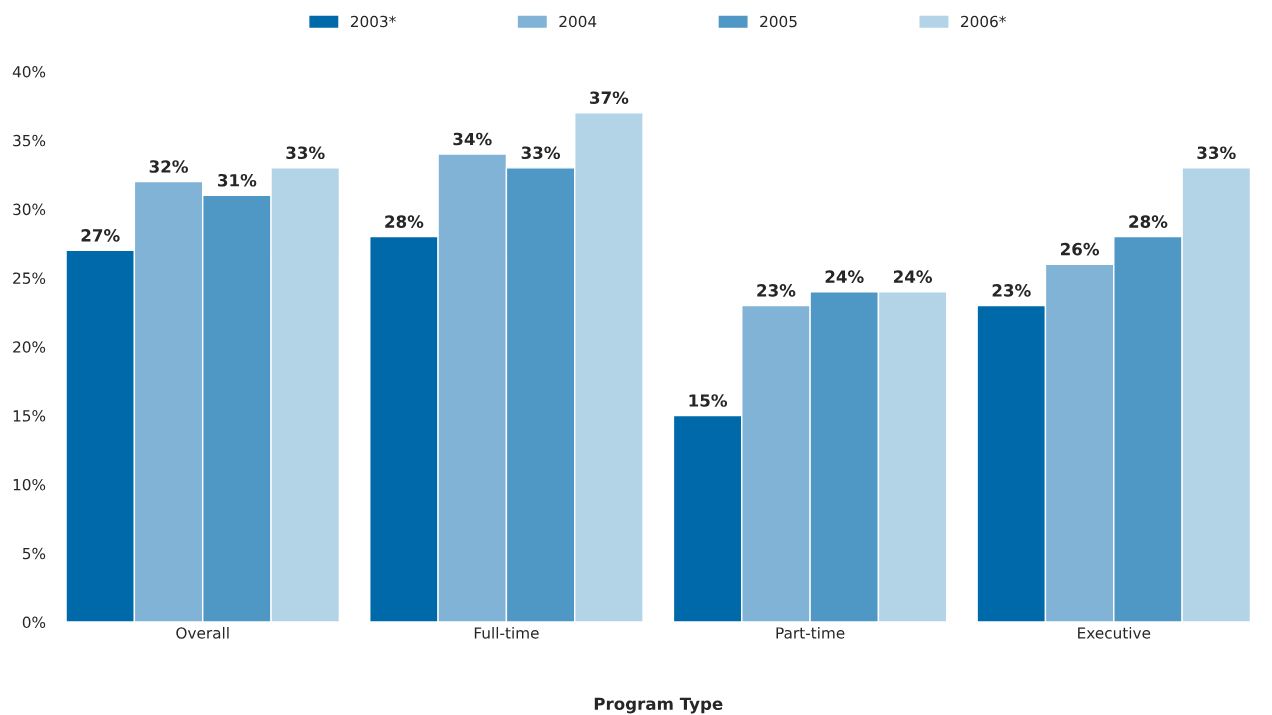 The height and width of the screenshot is (715, 1272). Describe the element at coordinates (472, 139) in the screenshot. I see `data-label: 34%` at that location.